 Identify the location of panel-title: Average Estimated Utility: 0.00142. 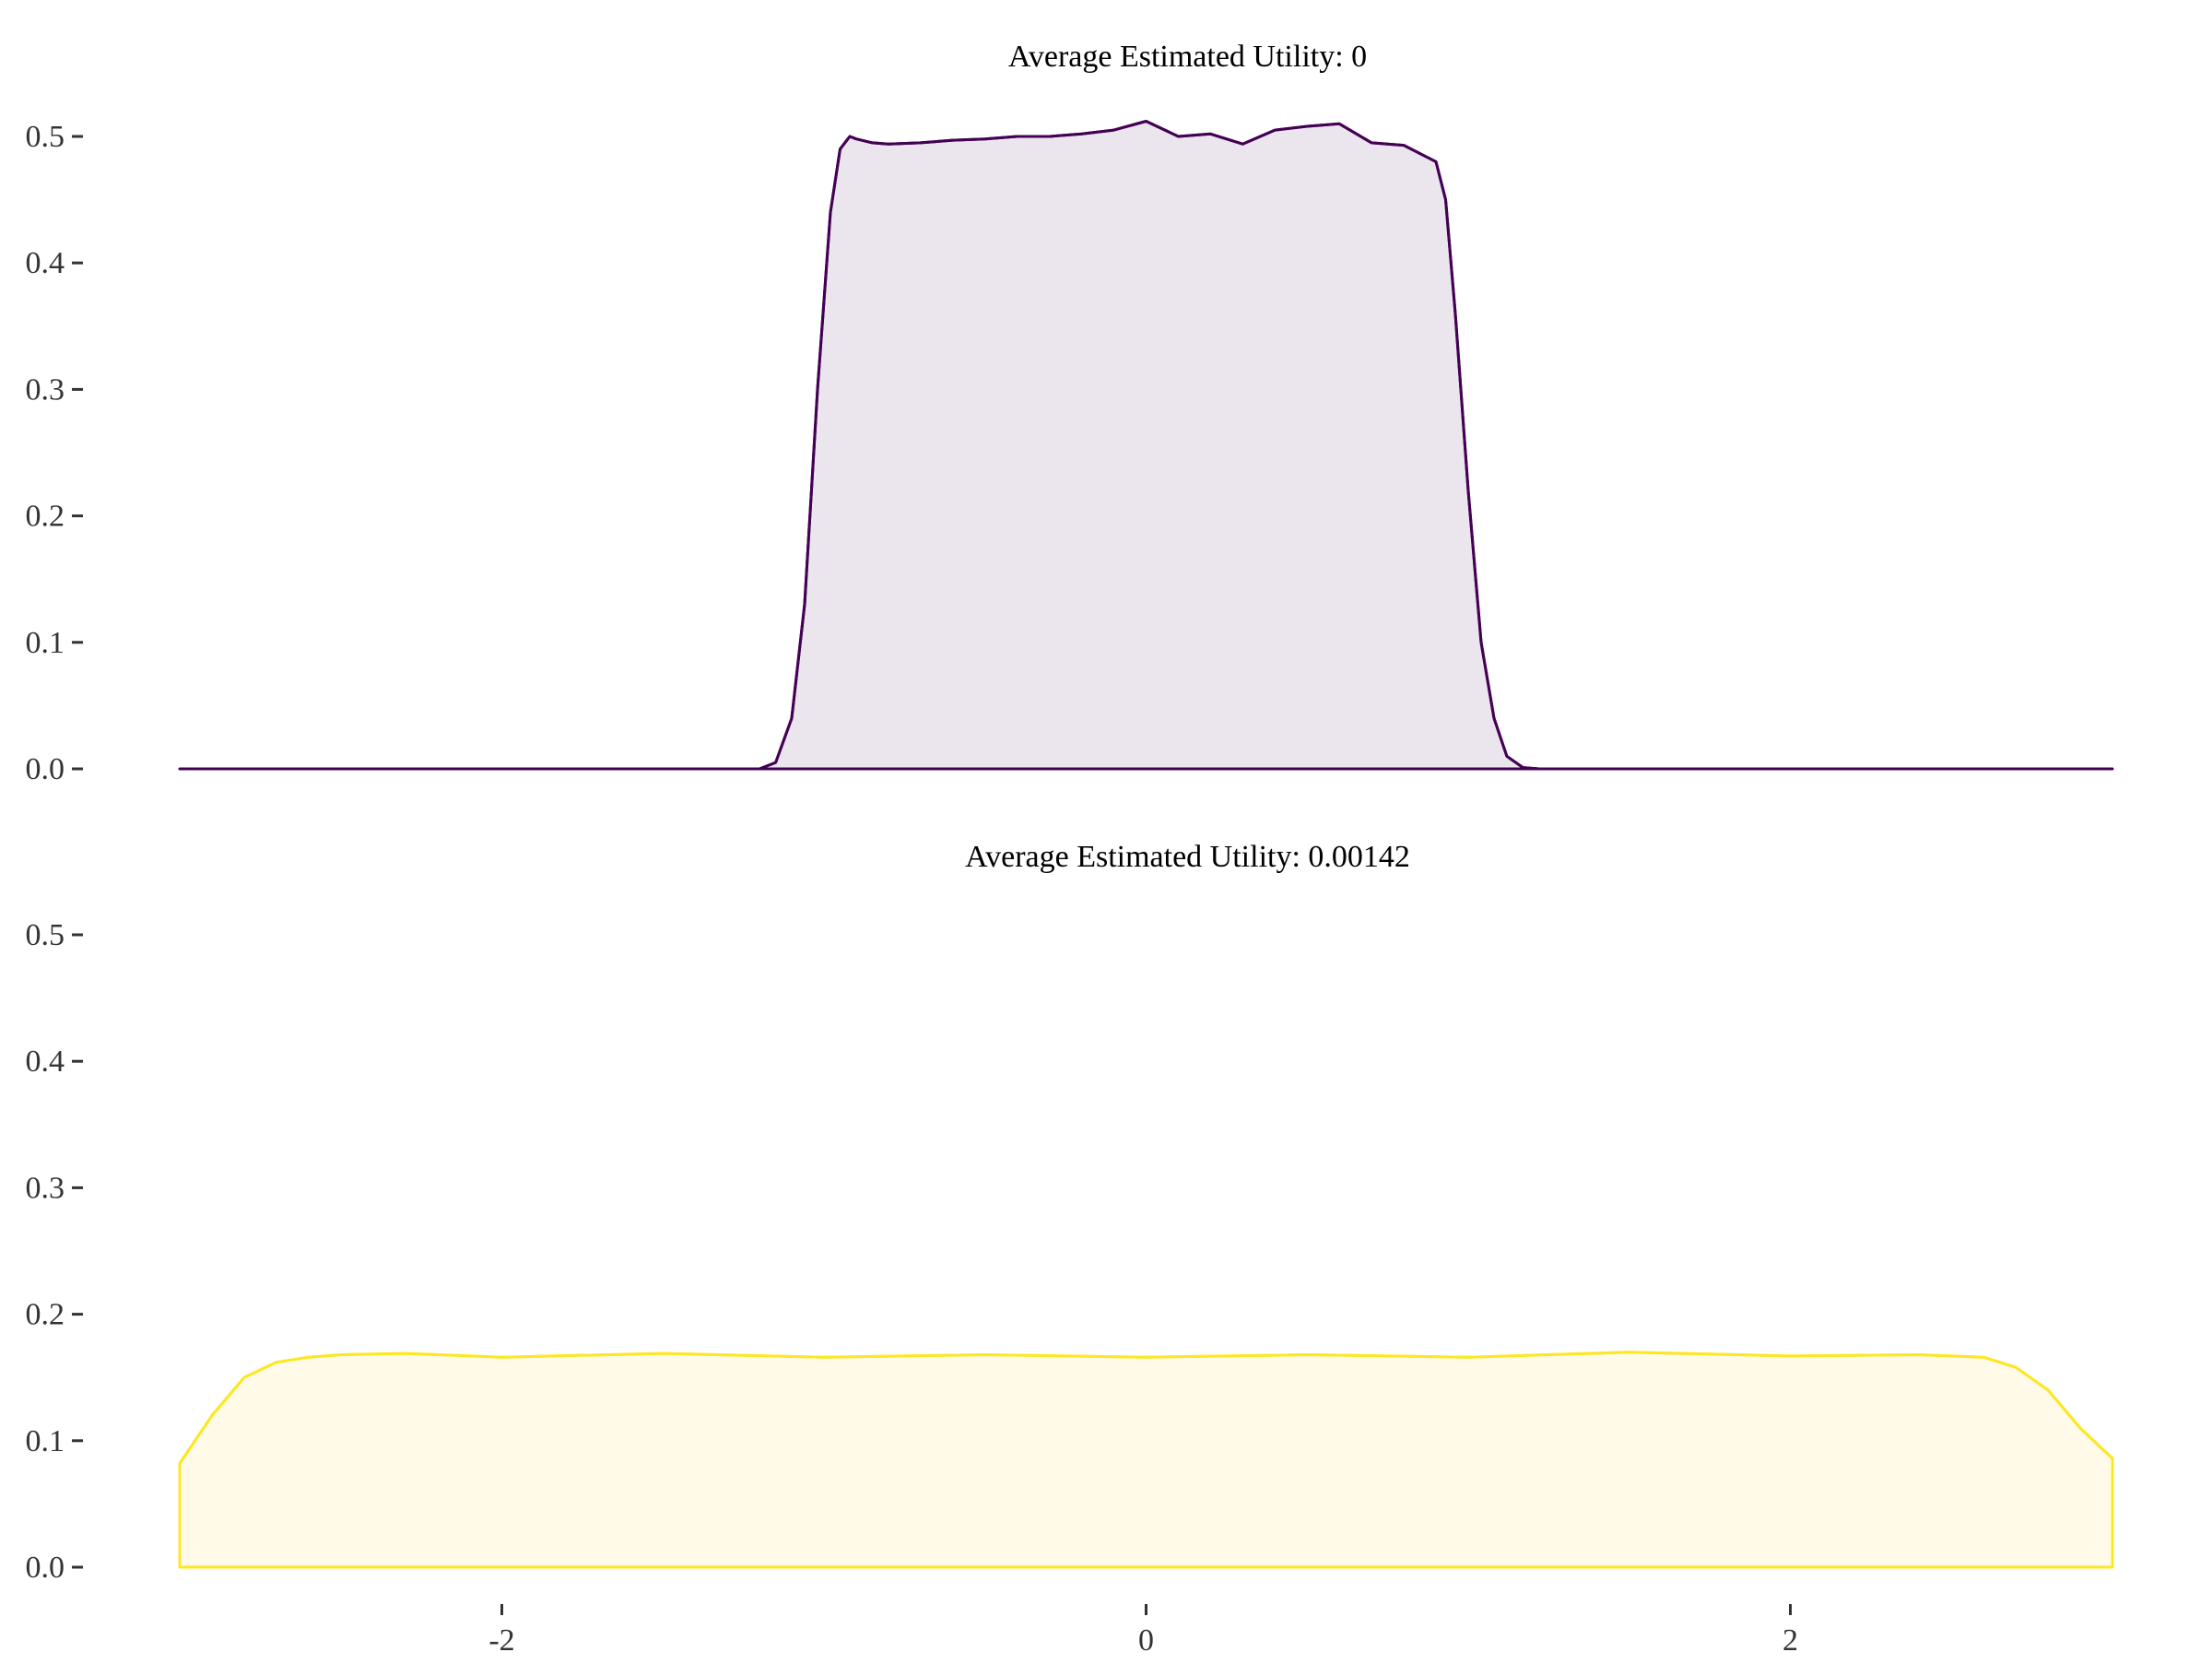
(1187, 857).